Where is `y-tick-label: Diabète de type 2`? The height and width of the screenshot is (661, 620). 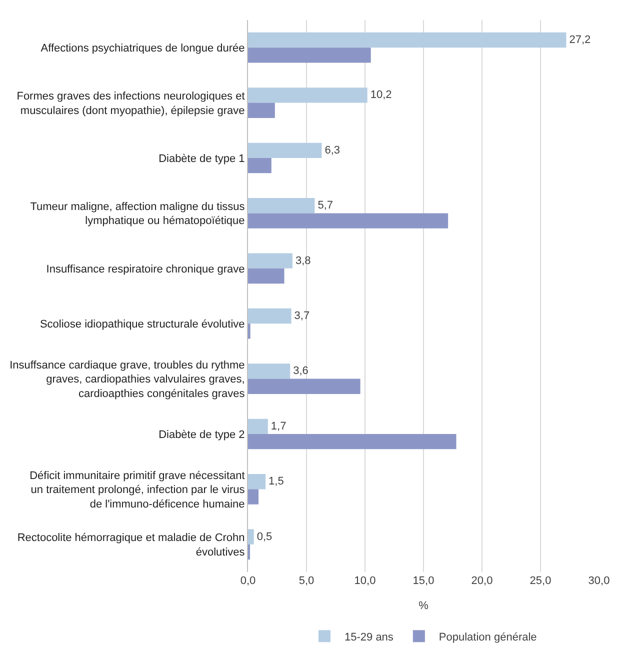
y-tick-label: Diabète de type 2 is located at coordinates (201, 434).